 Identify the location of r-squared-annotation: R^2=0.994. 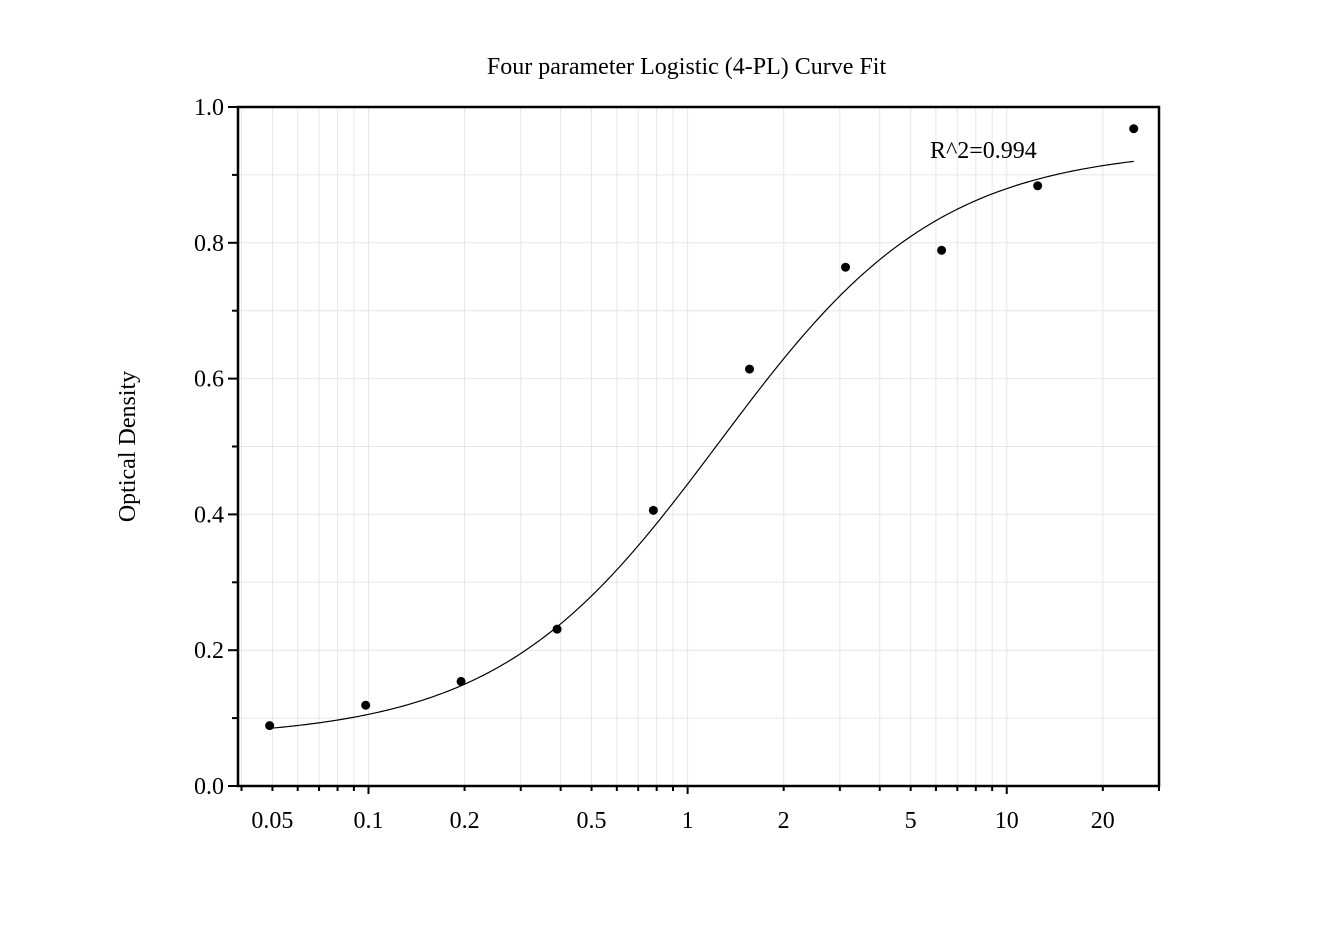
(983, 151).